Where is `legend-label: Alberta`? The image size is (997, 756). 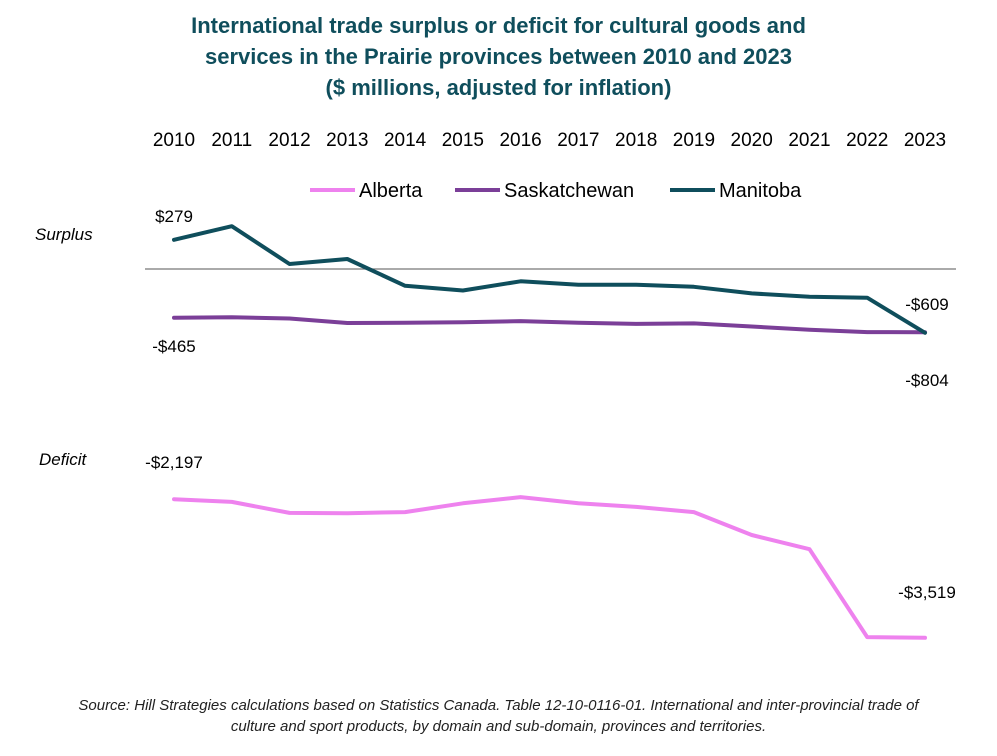
legend-label: Alberta is located at coordinates (391, 191).